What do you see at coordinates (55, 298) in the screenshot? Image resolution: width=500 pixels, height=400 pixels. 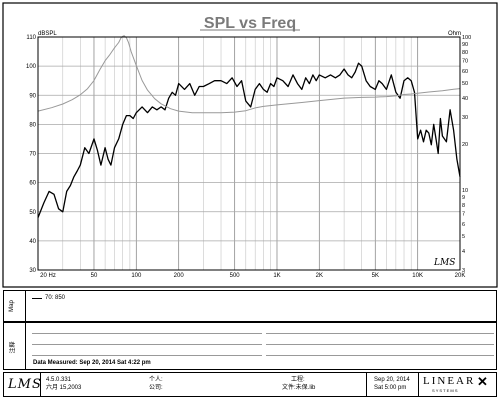 I see `legend-entry: 70: 850` at bounding box center [55, 298].